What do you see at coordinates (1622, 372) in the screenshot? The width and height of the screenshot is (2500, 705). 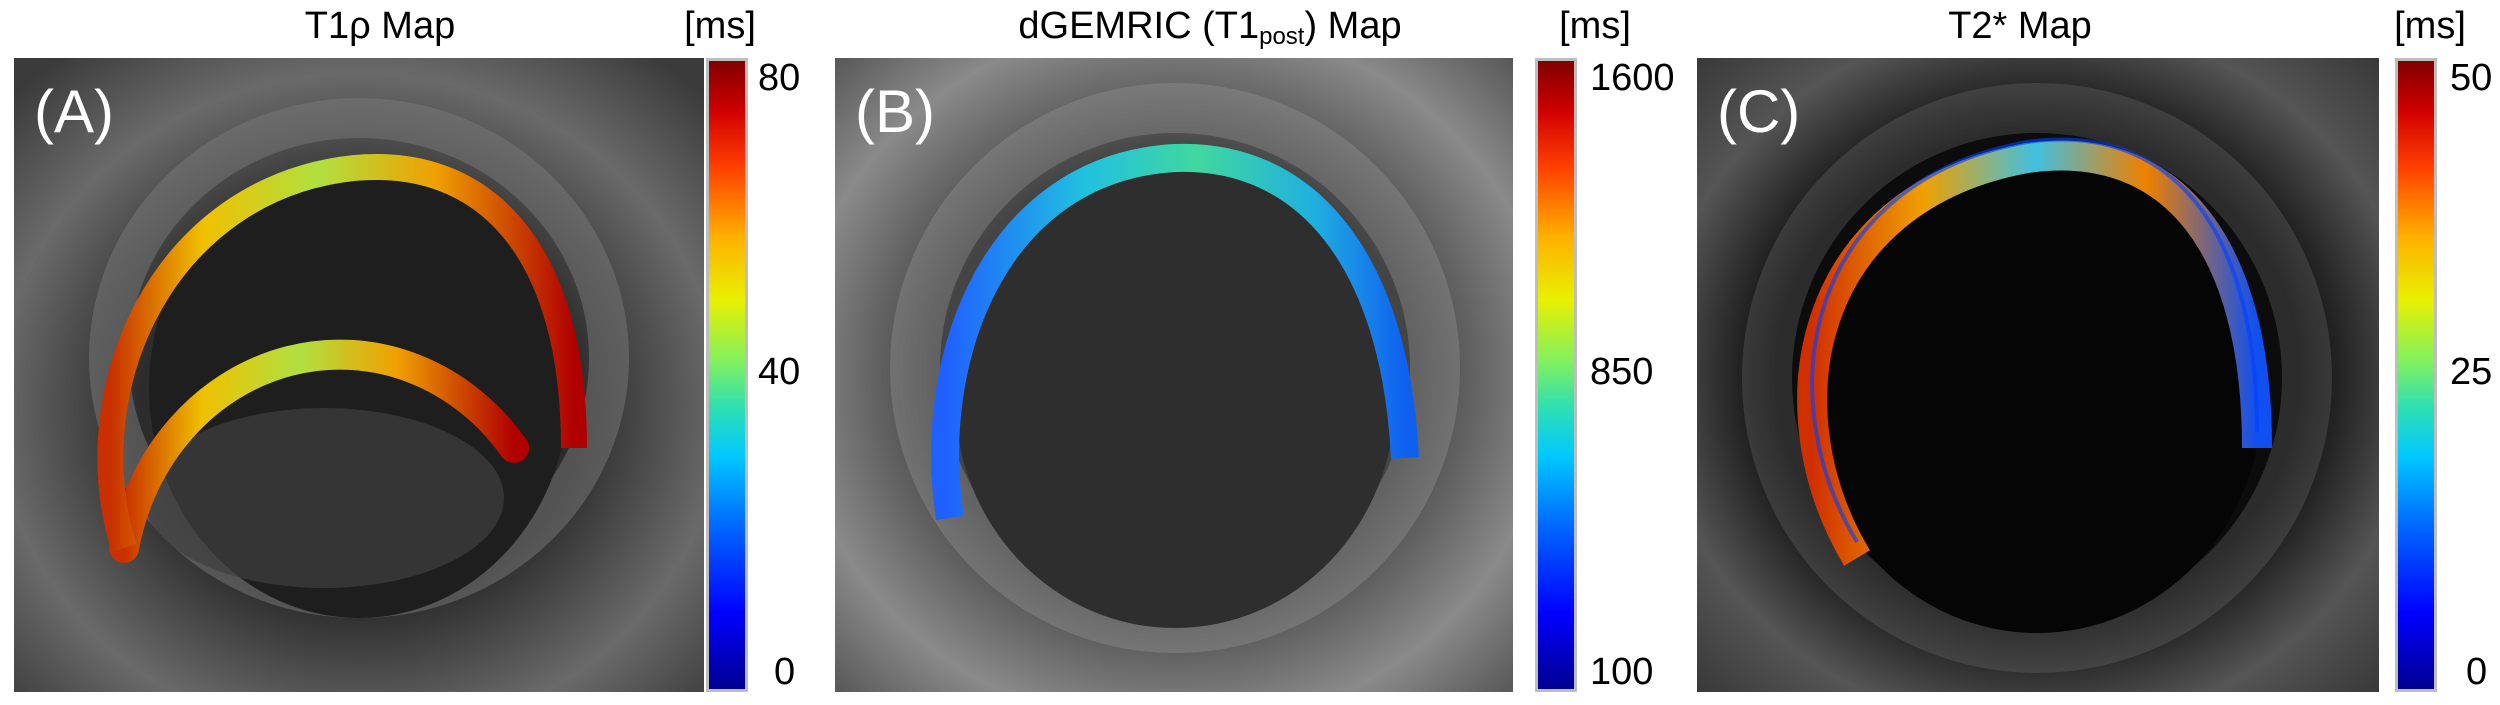 I see `panel-b-colorbar-mid: 850` at bounding box center [1622, 372].